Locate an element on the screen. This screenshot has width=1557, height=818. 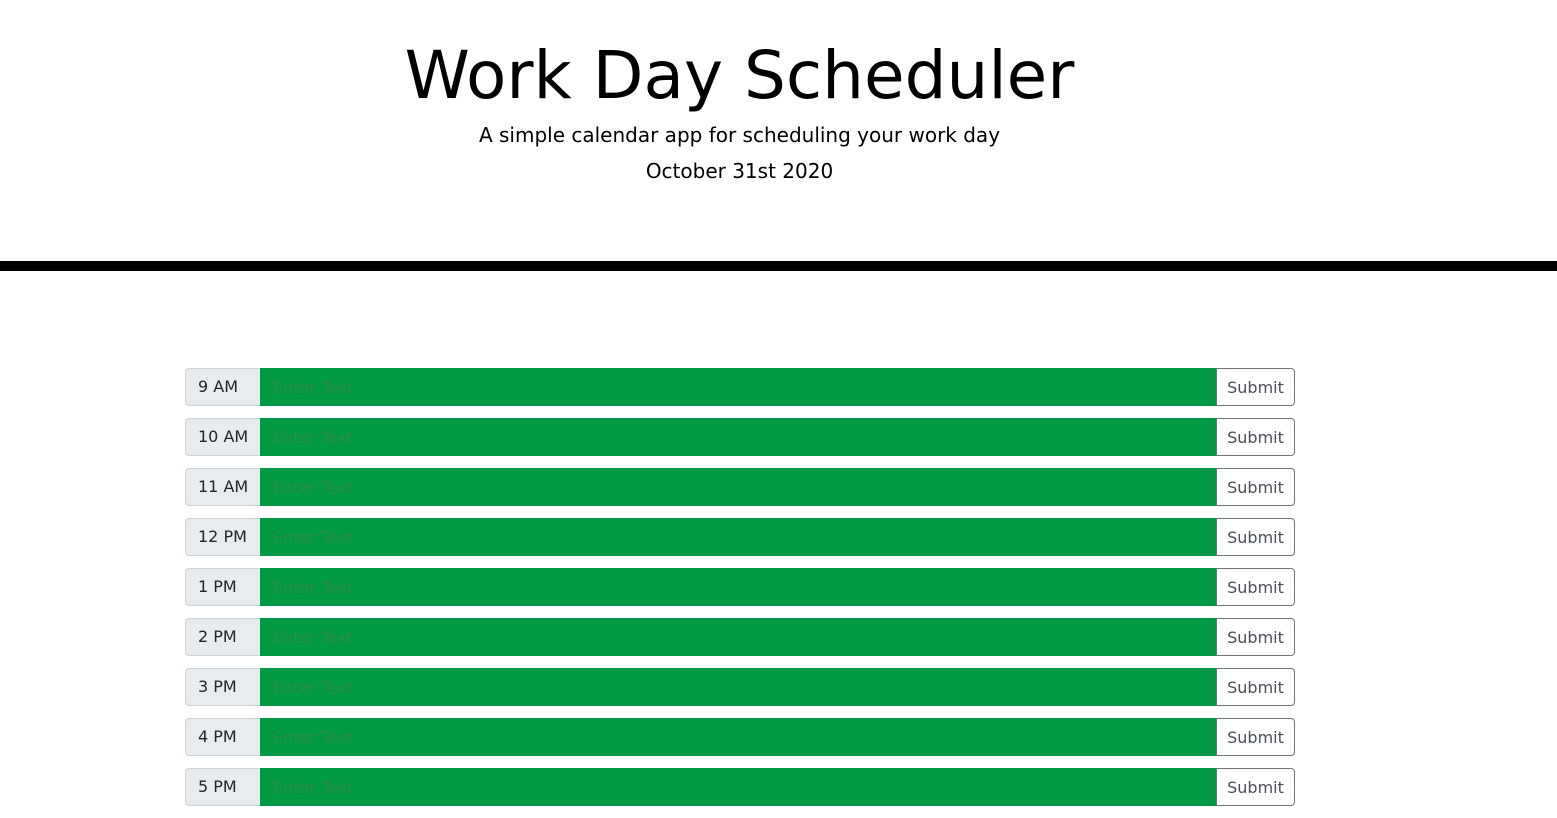
time-block-row: 5 PM Submit is located at coordinates (740, 787).